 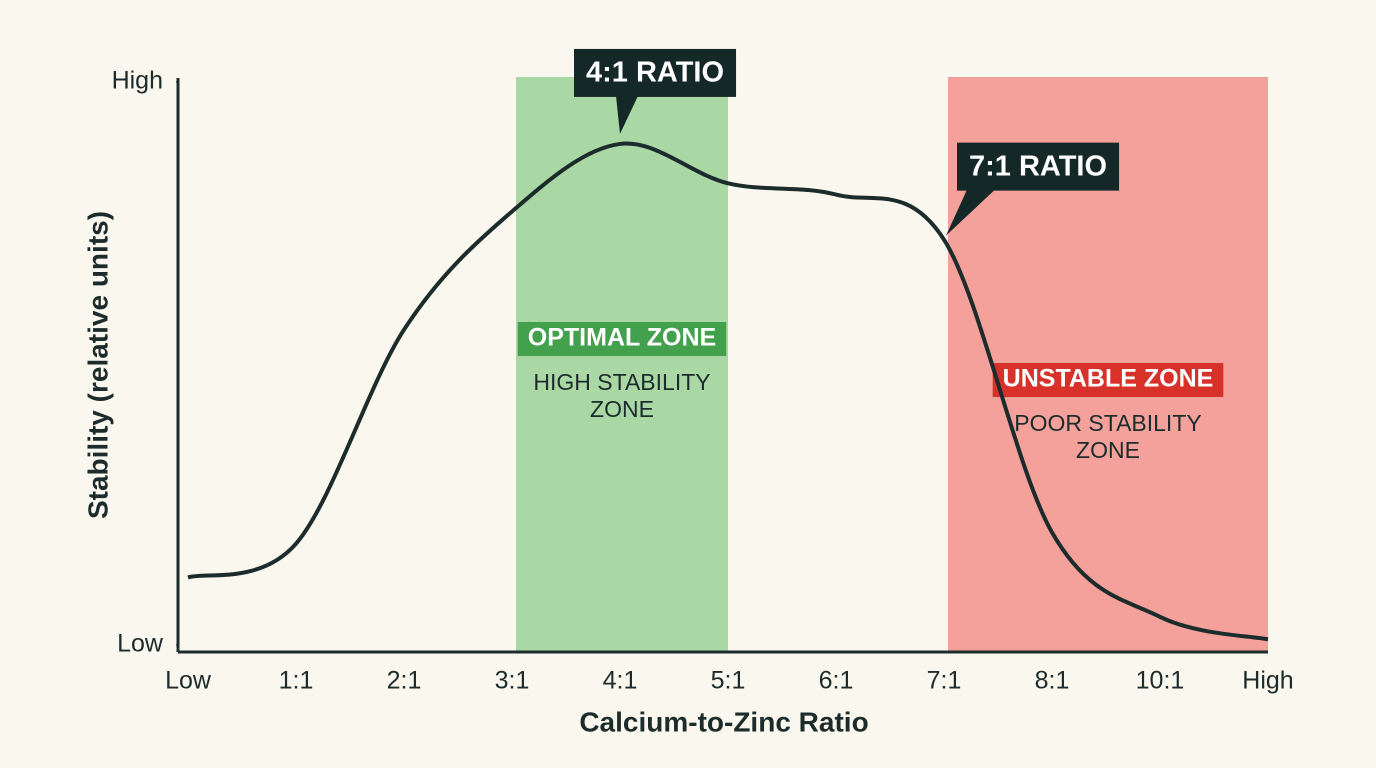 What do you see at coordinates (404, 681) in the screenshot?
I see `x-tick-label: 2:1` at bounding box center [404, 681].